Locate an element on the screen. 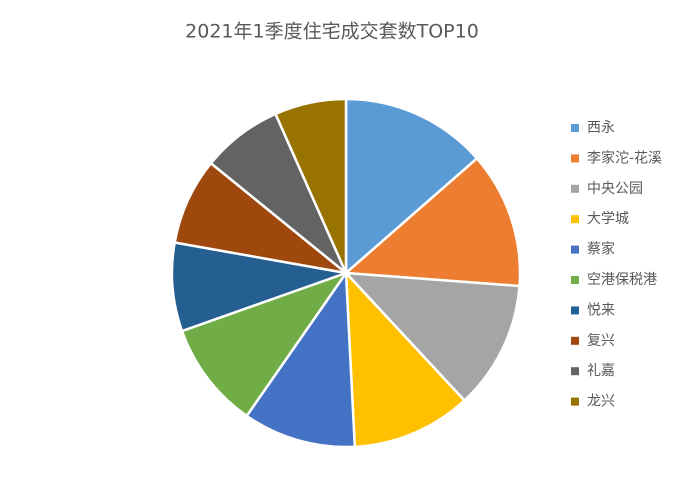 Image resolution: width=692 pixels, height=482 pixels. legend-label: 李家沱-花溪 is located at coordinates (624, 157).